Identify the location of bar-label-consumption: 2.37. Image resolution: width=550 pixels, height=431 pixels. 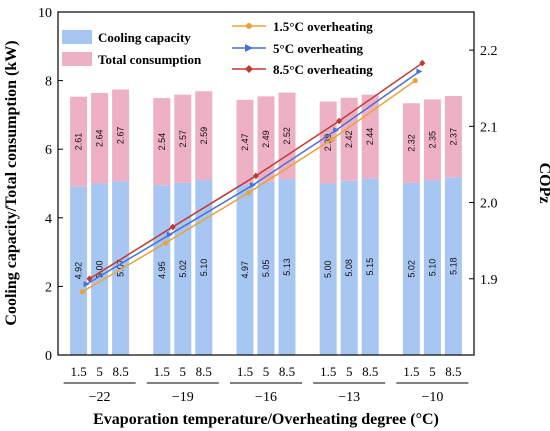
(453, 137).